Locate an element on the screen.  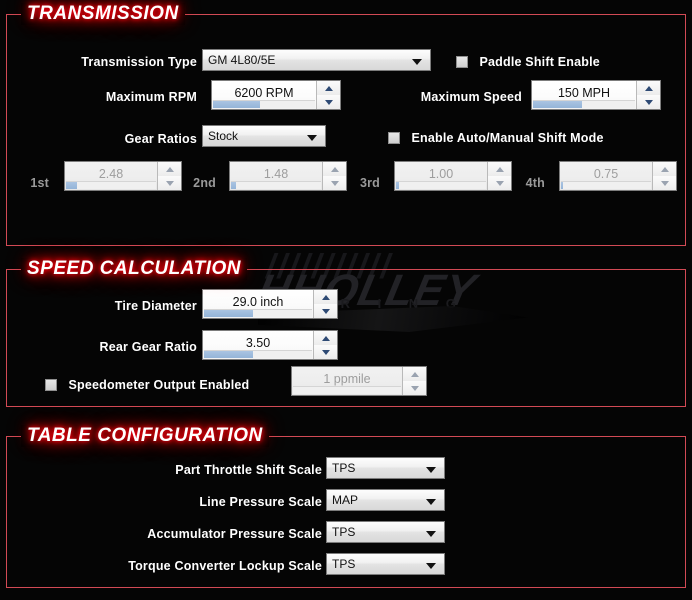
torque-converter-lockup-scale-value: TPS is located at coordinates (344, 564).